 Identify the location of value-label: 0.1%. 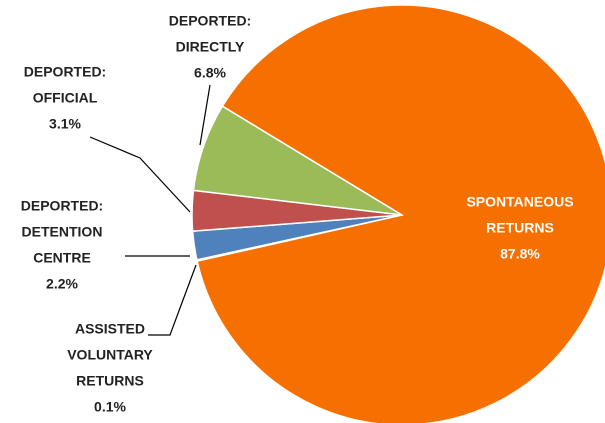
(110, 407).